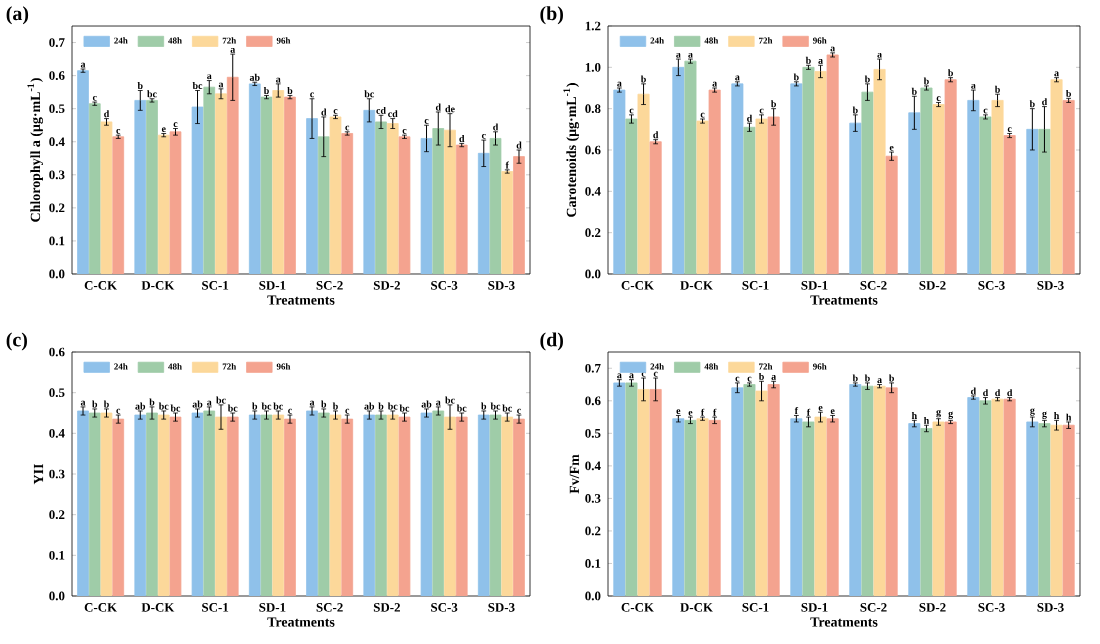 The width and height of the screenshot is (1100, 644). I want to click on chart-title: (c), so click(16, 341).